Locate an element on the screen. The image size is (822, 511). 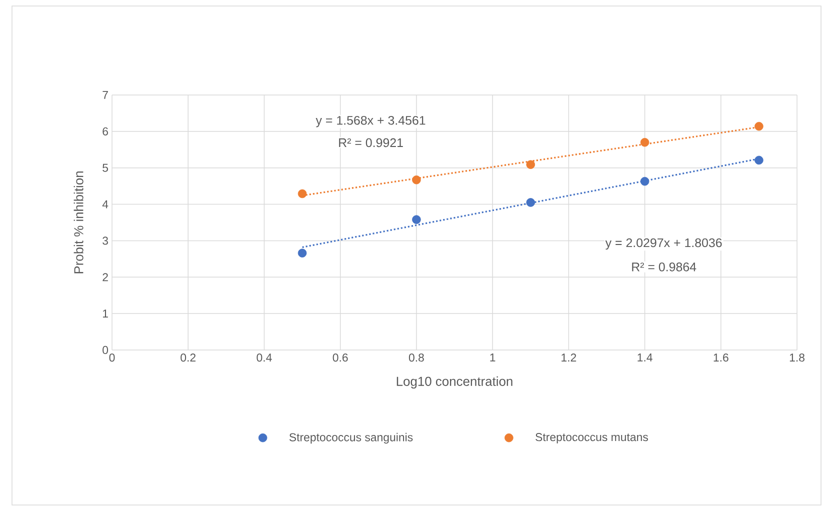
y-tick-label: 2 is located at coordinates (105, 277).